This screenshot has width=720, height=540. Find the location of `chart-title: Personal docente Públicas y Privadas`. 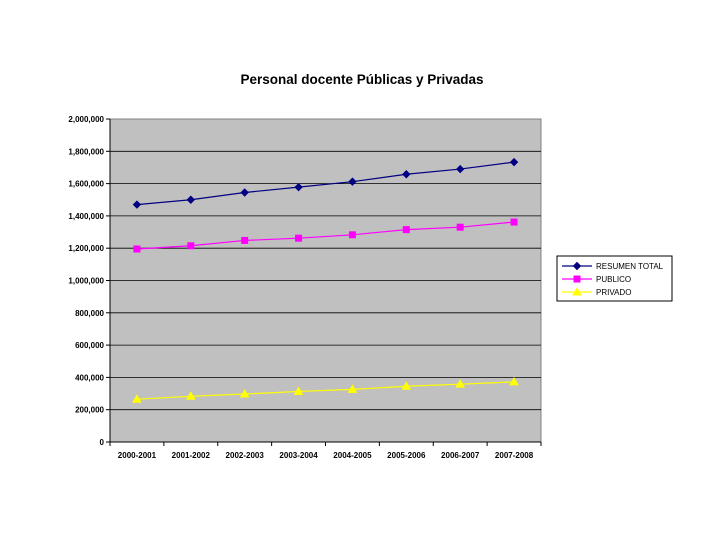

chart-title: Personal docente Públicas y Privadas is located at coordinates (361, 79).